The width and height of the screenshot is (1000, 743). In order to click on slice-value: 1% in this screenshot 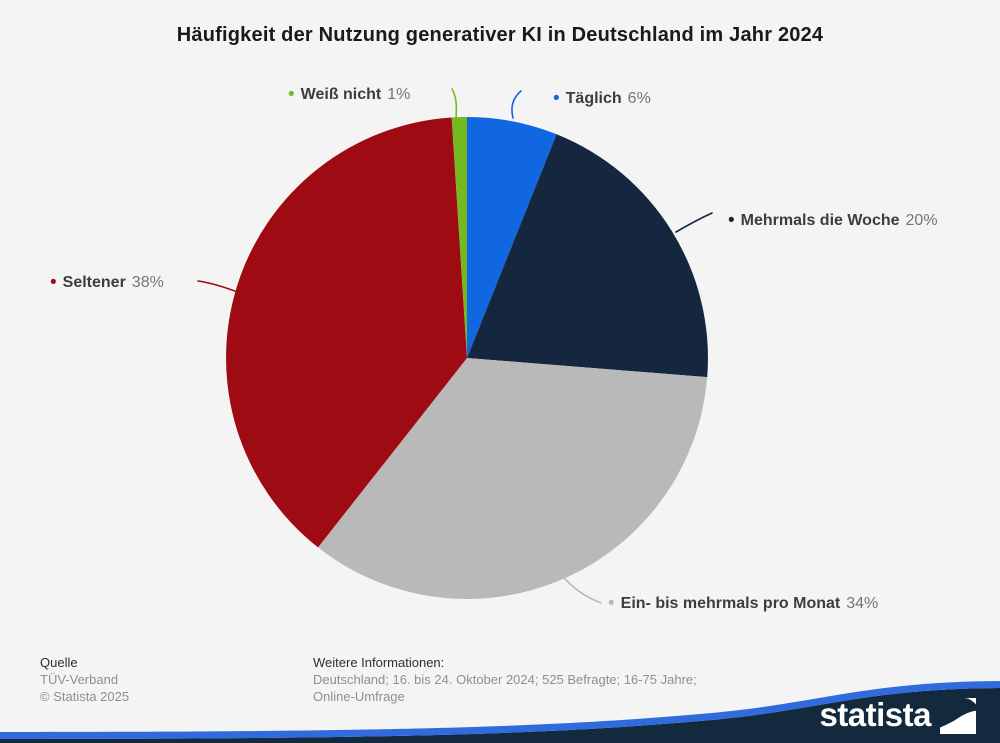, I will do `click(399, 94)`.